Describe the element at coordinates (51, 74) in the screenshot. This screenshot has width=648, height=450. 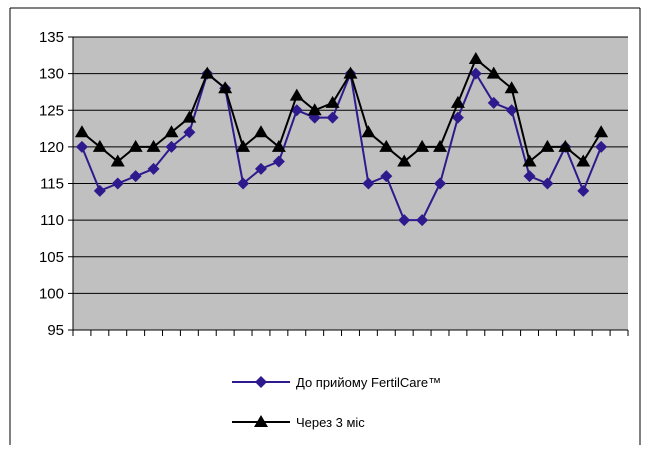
I see `y-tick-label-130: 130` at that location.